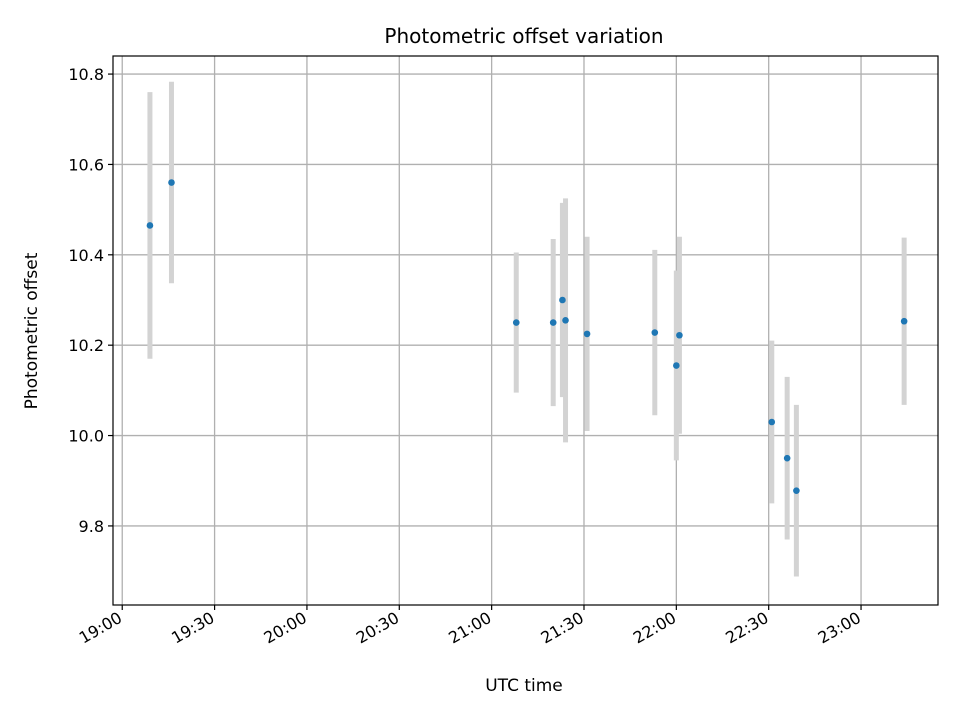 This screenshot has height=720, width=960. I want to click on x-tick-label: 23:00, so click(839, 628).